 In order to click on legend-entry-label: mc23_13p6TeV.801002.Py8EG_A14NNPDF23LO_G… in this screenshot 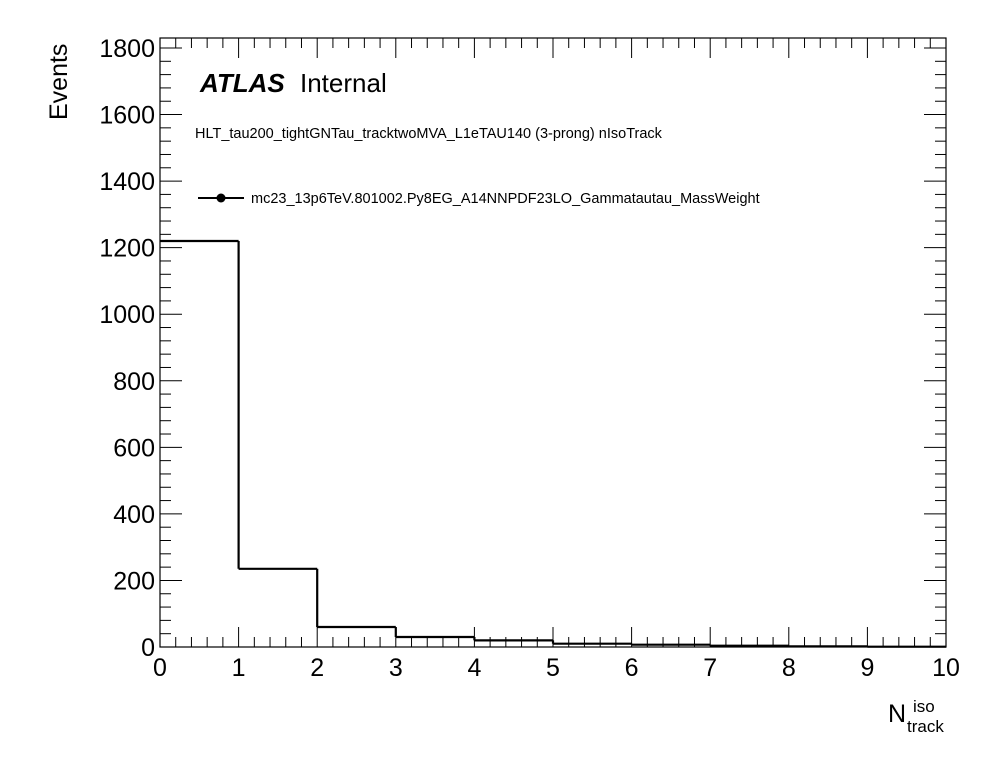, I will do `click(505, 199)`.